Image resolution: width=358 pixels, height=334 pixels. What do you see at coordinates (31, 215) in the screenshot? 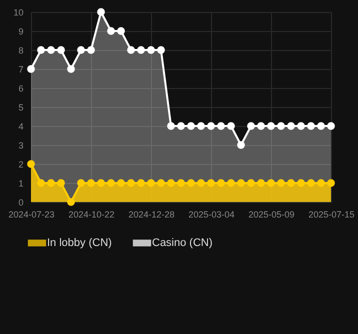
I see `x-tick-label: 2024-07-23` at bounding box center [31, 215].